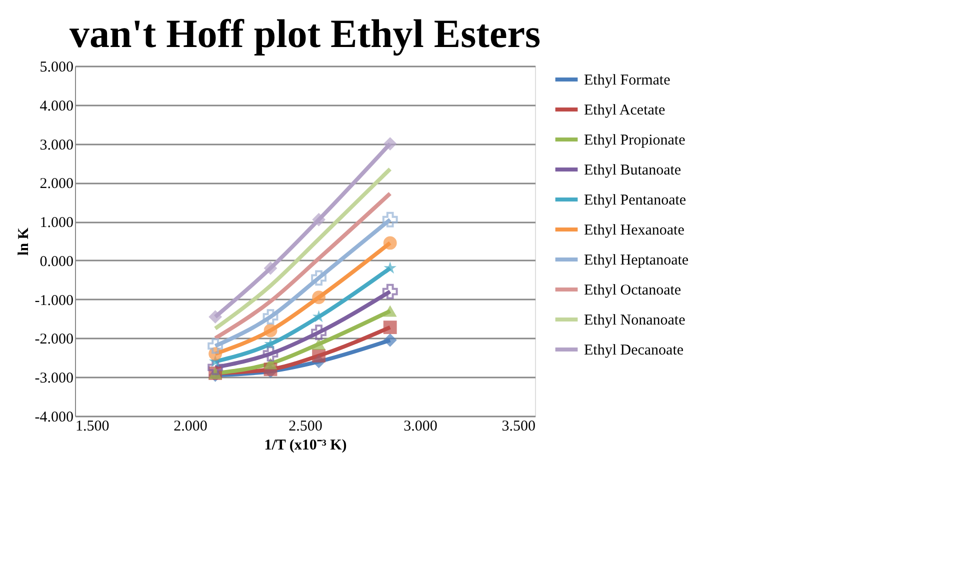 The image size is (958, 580). Describe the element at coordinates (57, 68) in the screenshot. I see `y-tick-label: 5.000` at that location.